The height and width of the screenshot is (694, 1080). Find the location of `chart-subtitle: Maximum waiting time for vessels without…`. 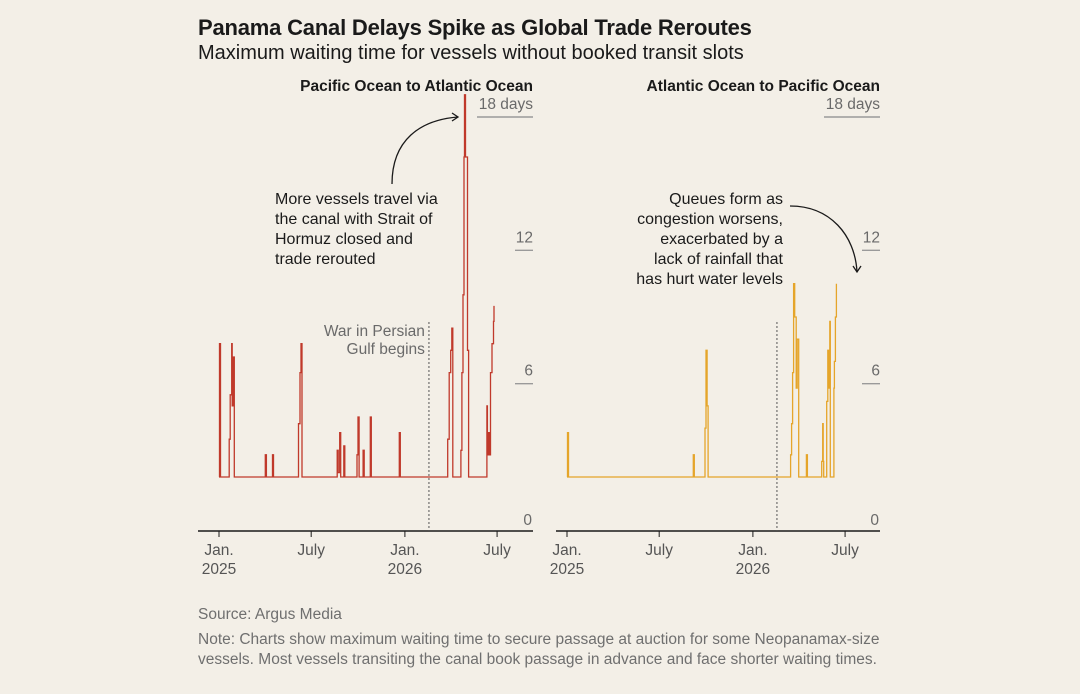

chart-subtitle: Maximum waiting time for vessels without… is located at coordinates (471, 53).